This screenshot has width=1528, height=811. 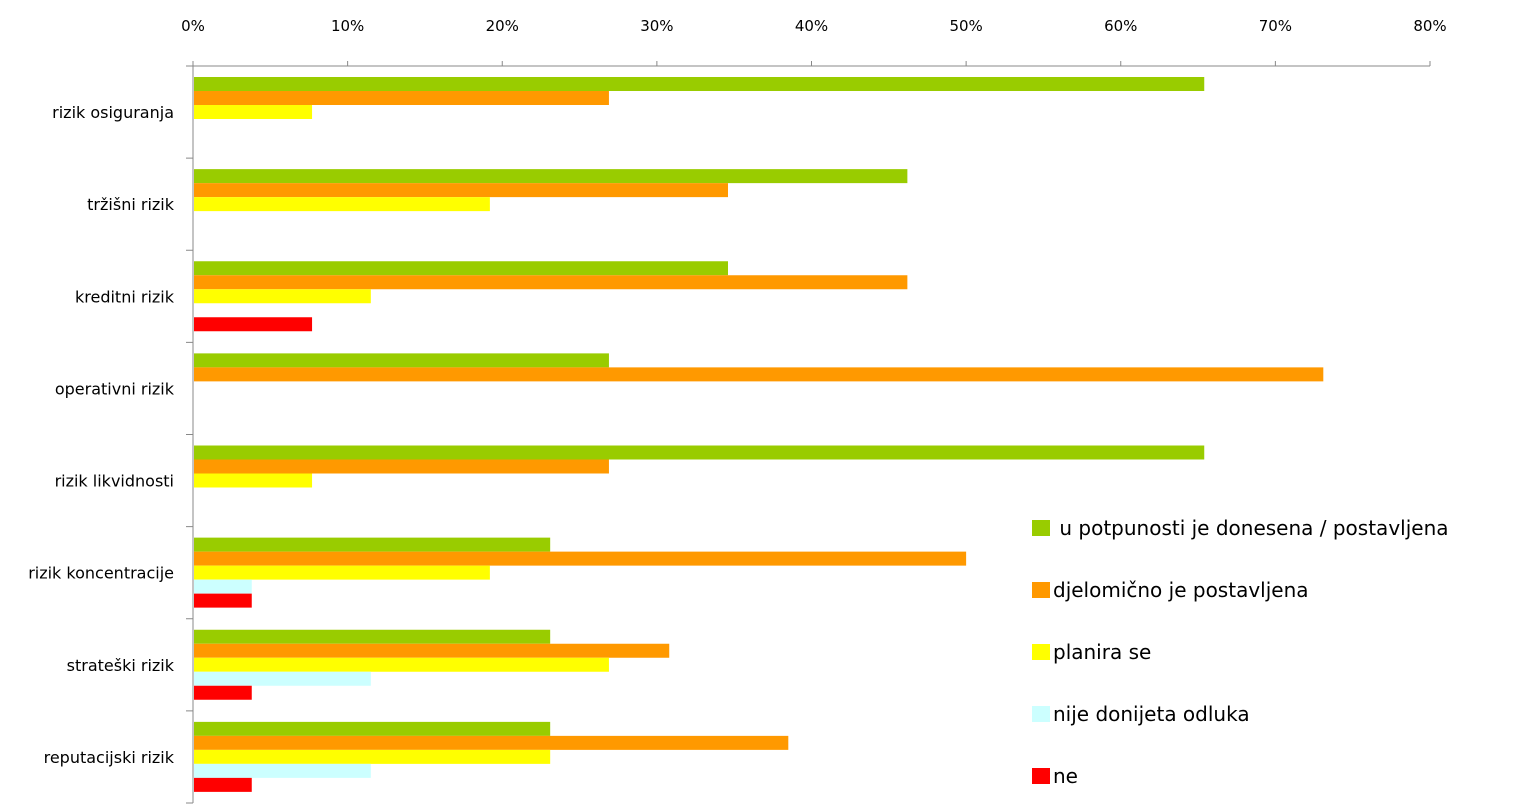 I want to click on x-tick-label: 60%, so click(x=1120, y=26).